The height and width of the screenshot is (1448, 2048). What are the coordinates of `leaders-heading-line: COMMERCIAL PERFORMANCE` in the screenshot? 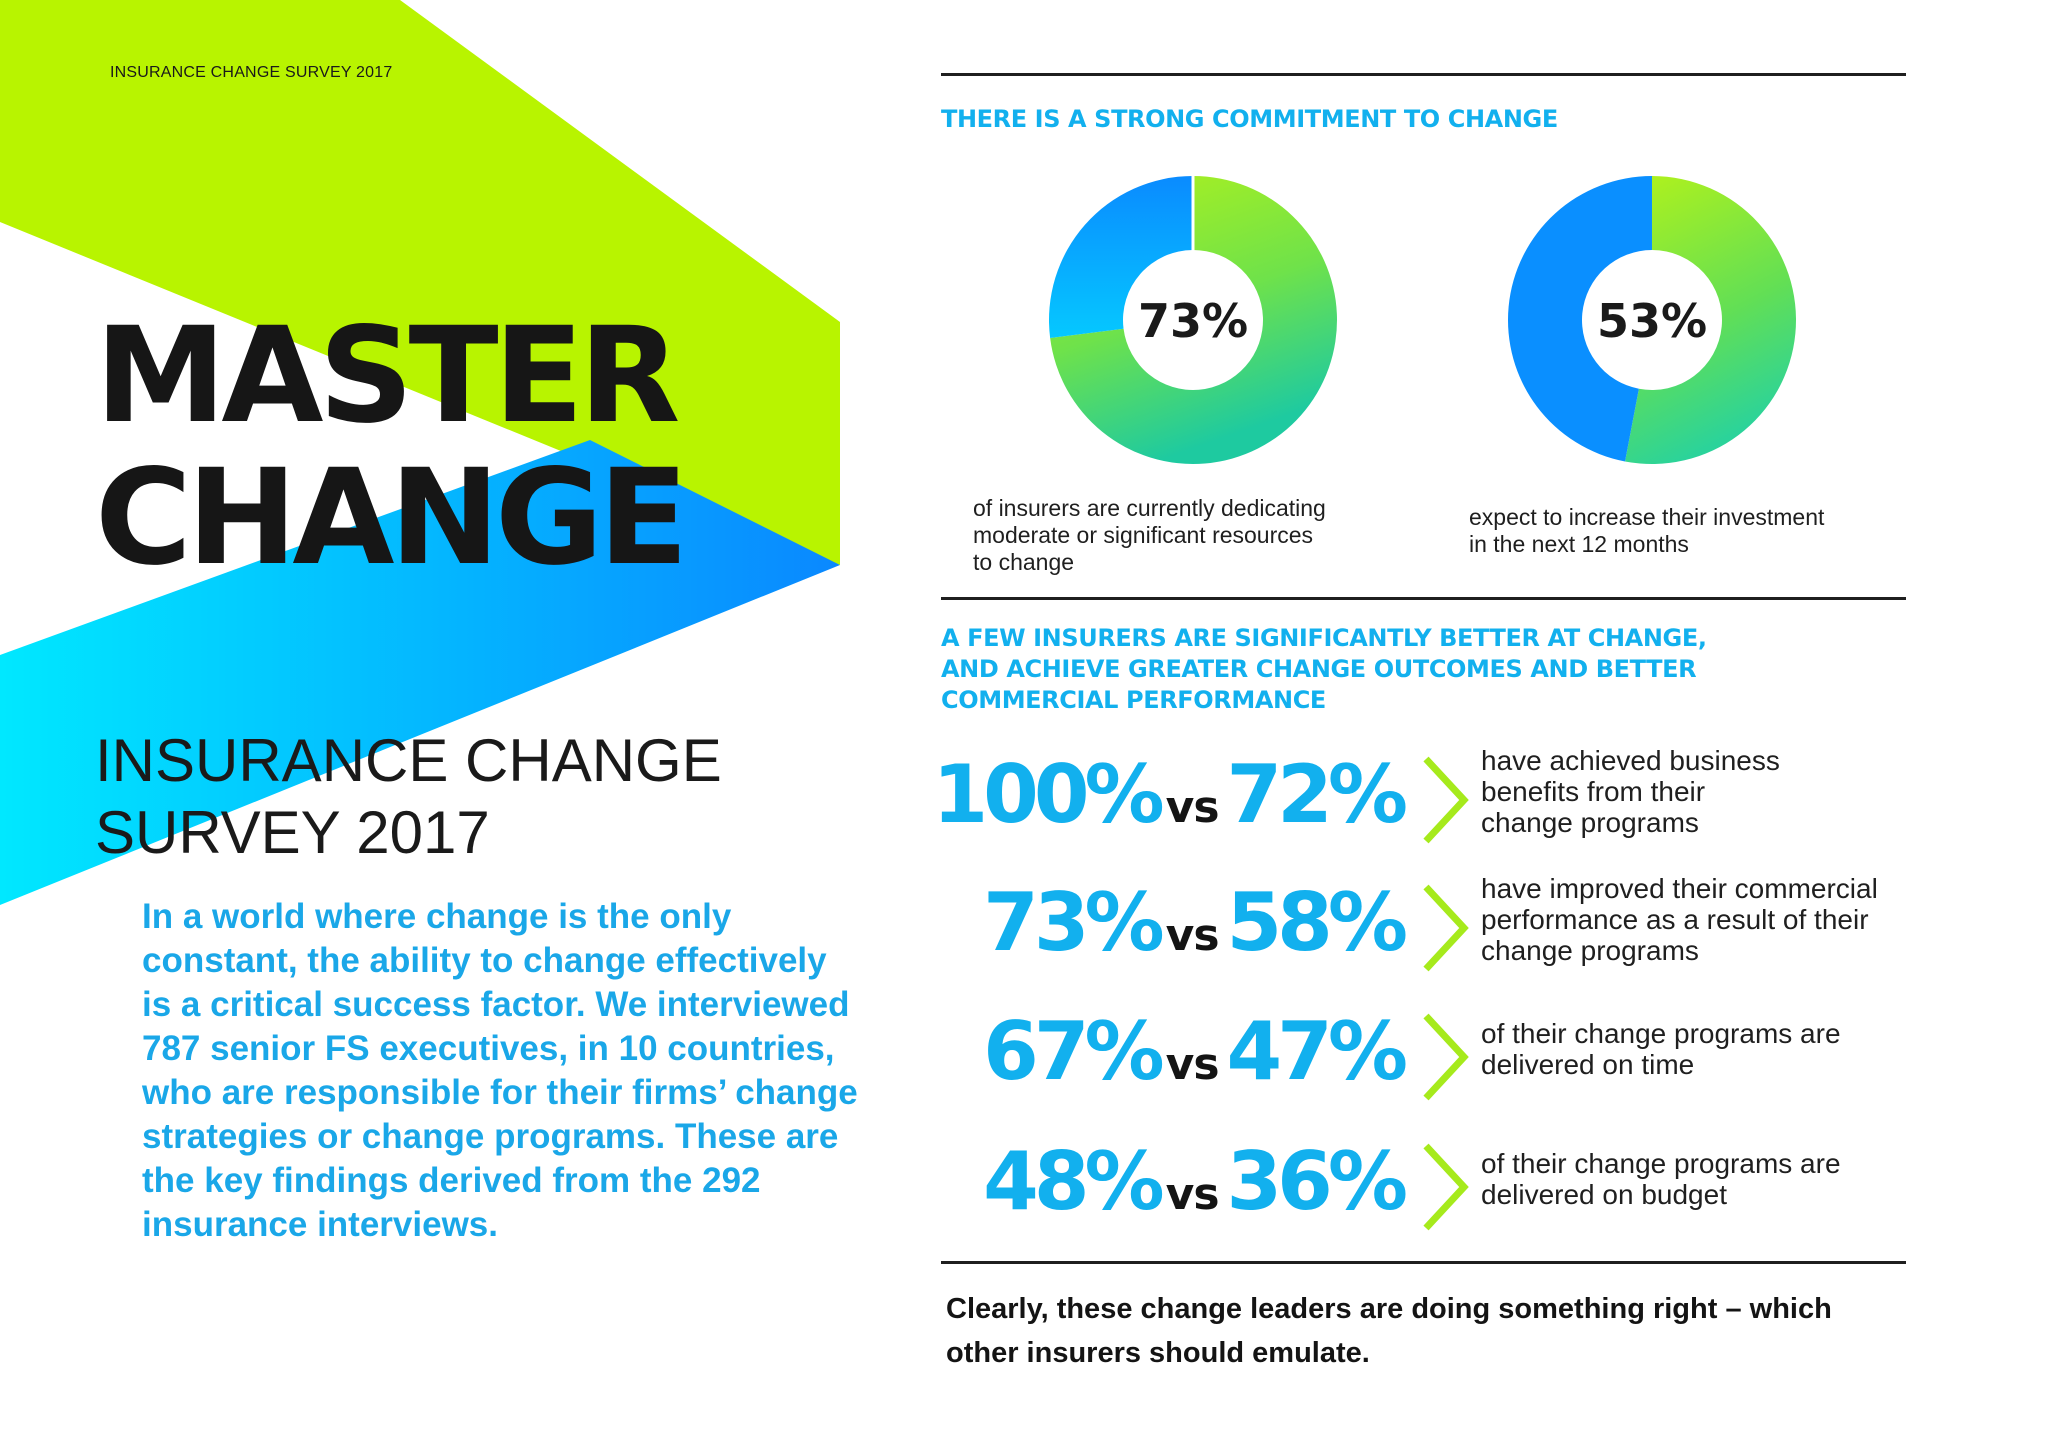 It's located at (1133, 700).